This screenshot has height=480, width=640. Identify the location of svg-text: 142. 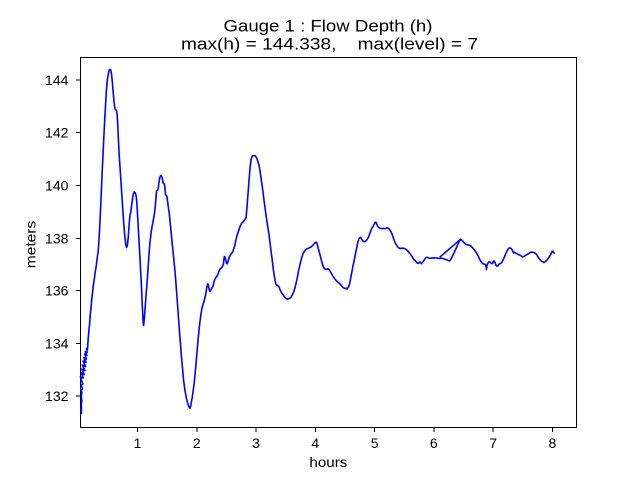
(57, 133).